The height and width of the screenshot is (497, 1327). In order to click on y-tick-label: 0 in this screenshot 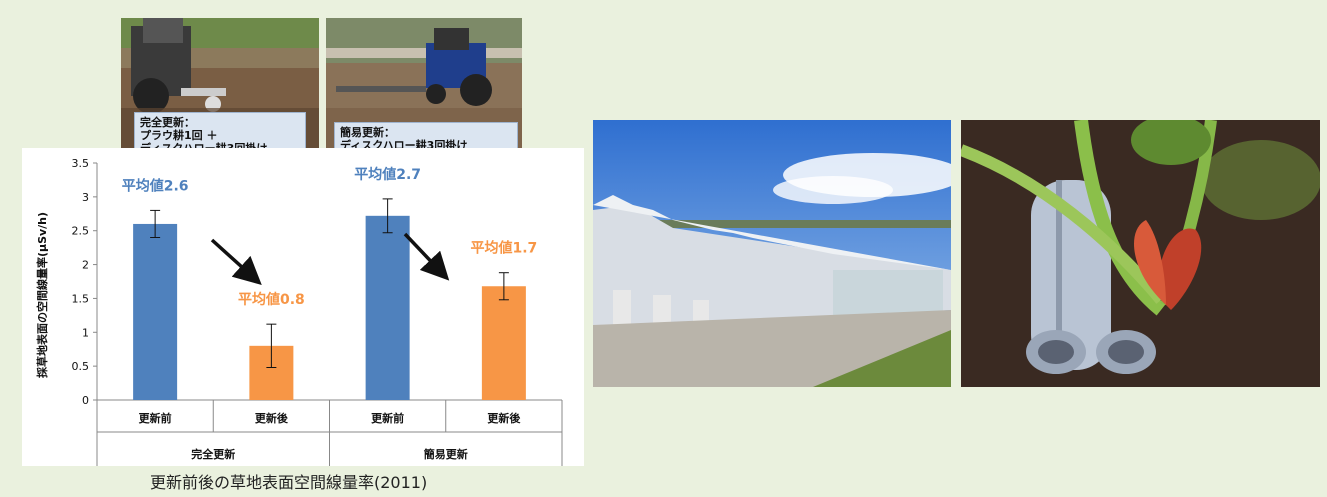, I will do `click(85, 400)`.